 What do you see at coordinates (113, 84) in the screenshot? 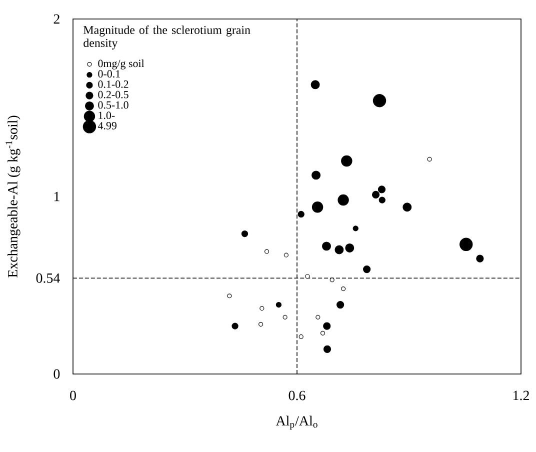
I see `legend-label: 0.1-0.2` at bounding box center [113, 84].